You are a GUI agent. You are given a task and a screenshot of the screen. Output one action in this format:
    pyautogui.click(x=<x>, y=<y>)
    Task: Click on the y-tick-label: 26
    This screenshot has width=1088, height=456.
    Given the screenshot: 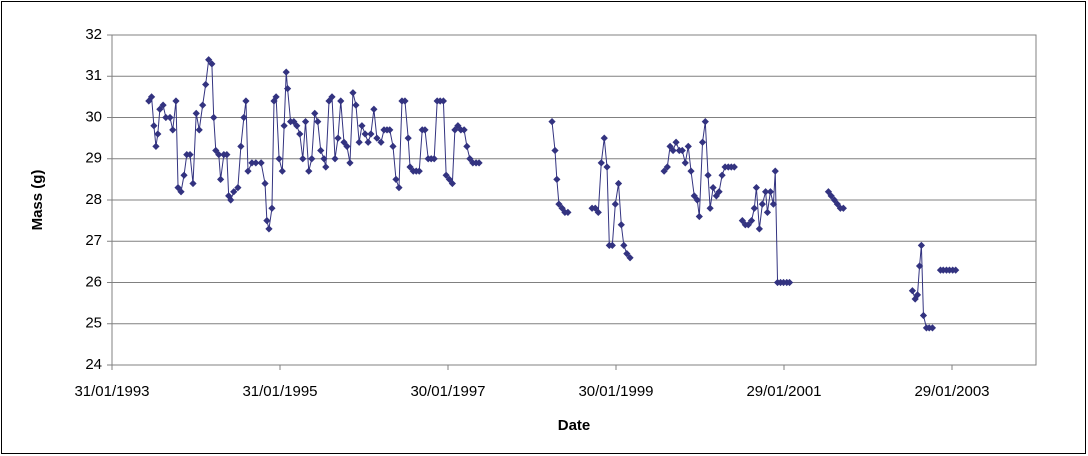 What is the action you would take?
    pyautogui.click(x=93, y=281)
    